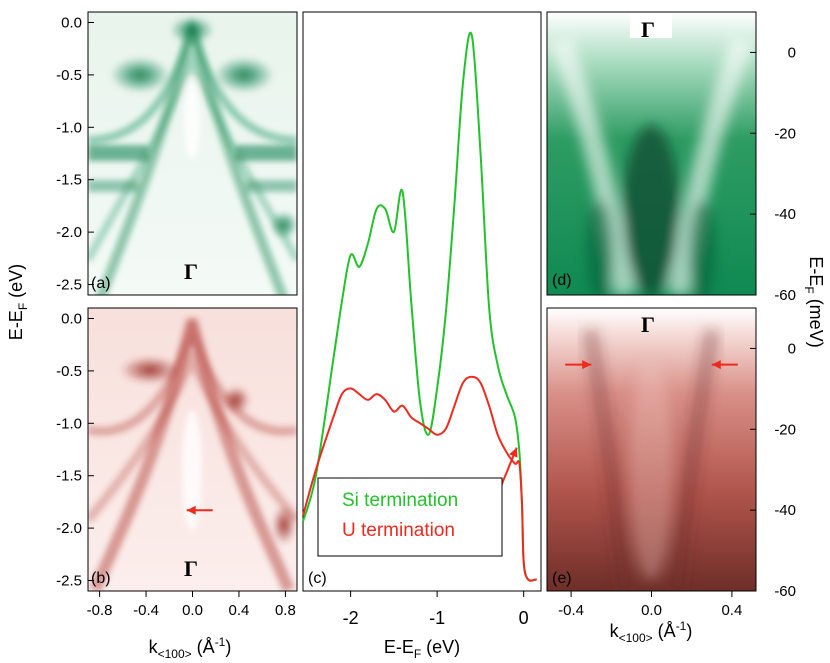  Describe the element at coordinates (317, 578) in the screenshot. I see `panel-c-label: (c)` at that location.